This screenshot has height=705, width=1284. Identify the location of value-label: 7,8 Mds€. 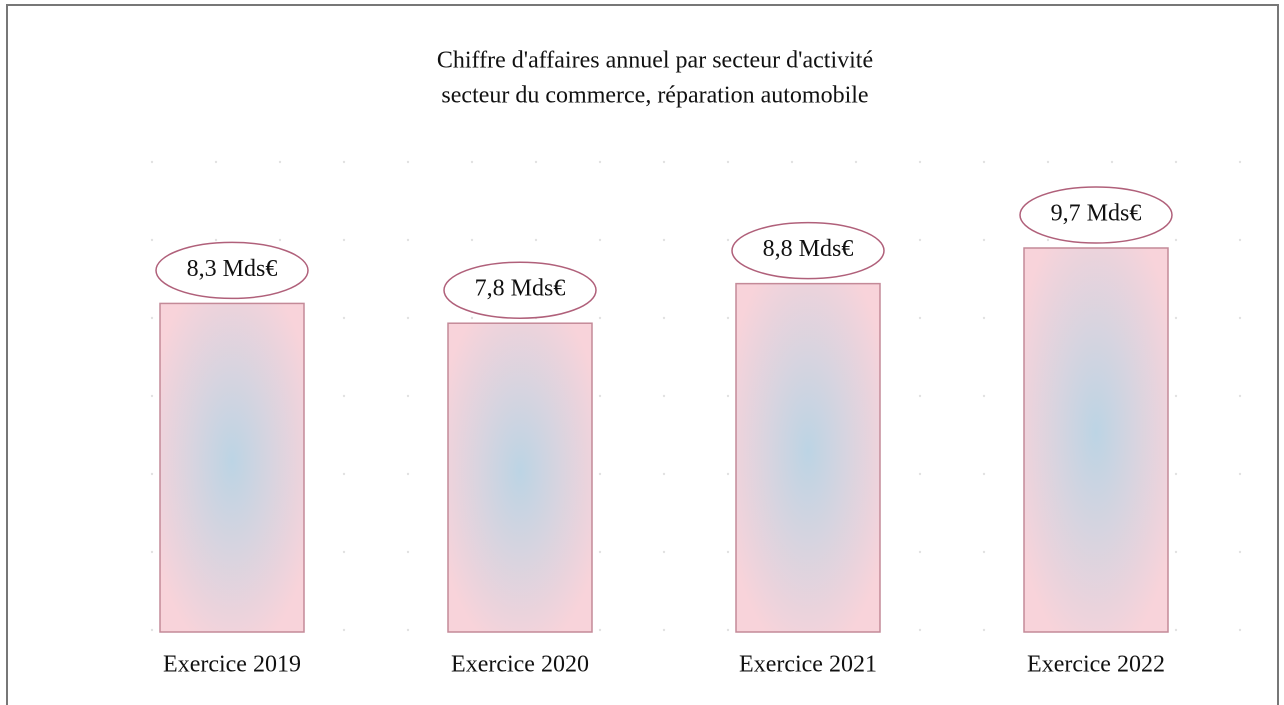
(520, 289).